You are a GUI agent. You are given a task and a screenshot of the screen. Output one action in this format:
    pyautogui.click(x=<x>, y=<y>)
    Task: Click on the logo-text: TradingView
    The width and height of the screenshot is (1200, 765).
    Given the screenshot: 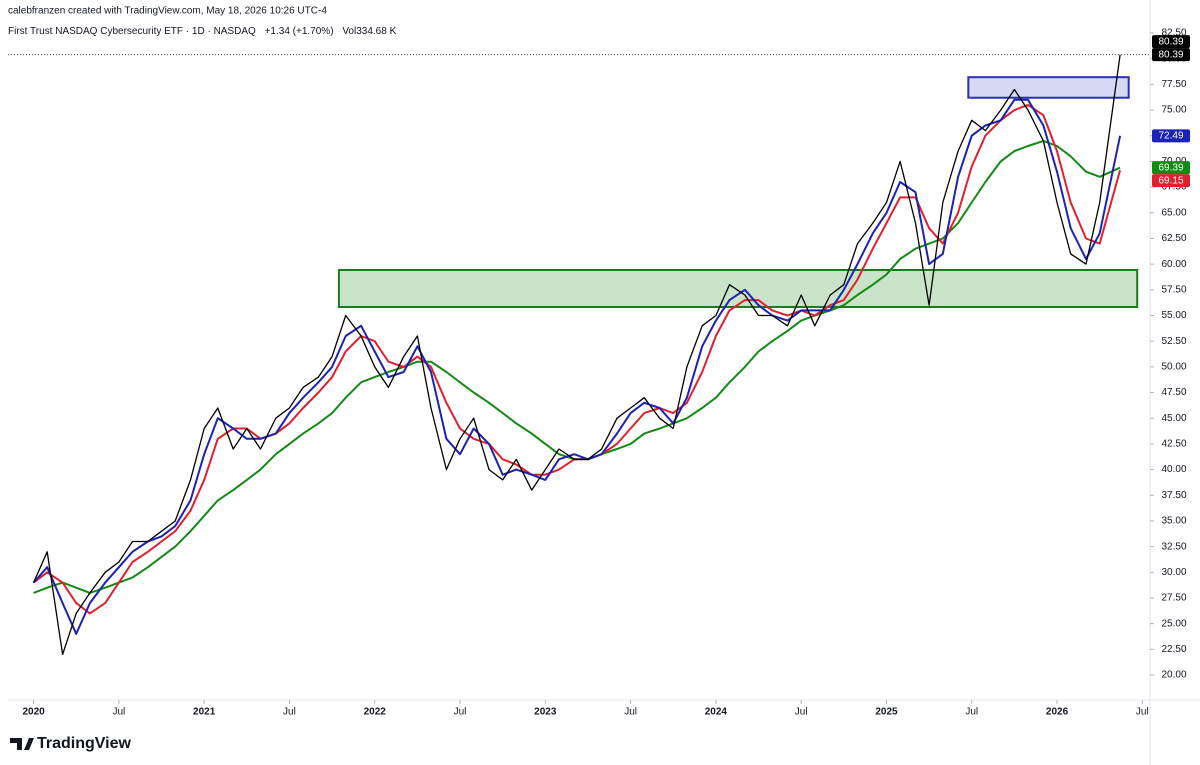 What is the action you would take?
    pyautogui.click(x=84, y=743)
    